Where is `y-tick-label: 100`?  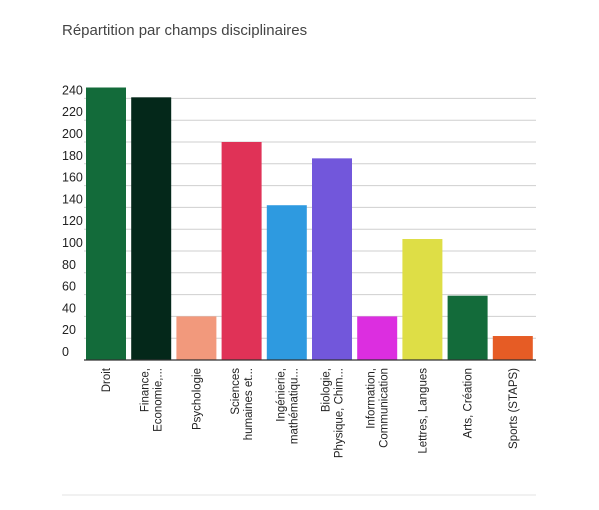
y-tick-label: 100 is located at coordinates (72, 243).